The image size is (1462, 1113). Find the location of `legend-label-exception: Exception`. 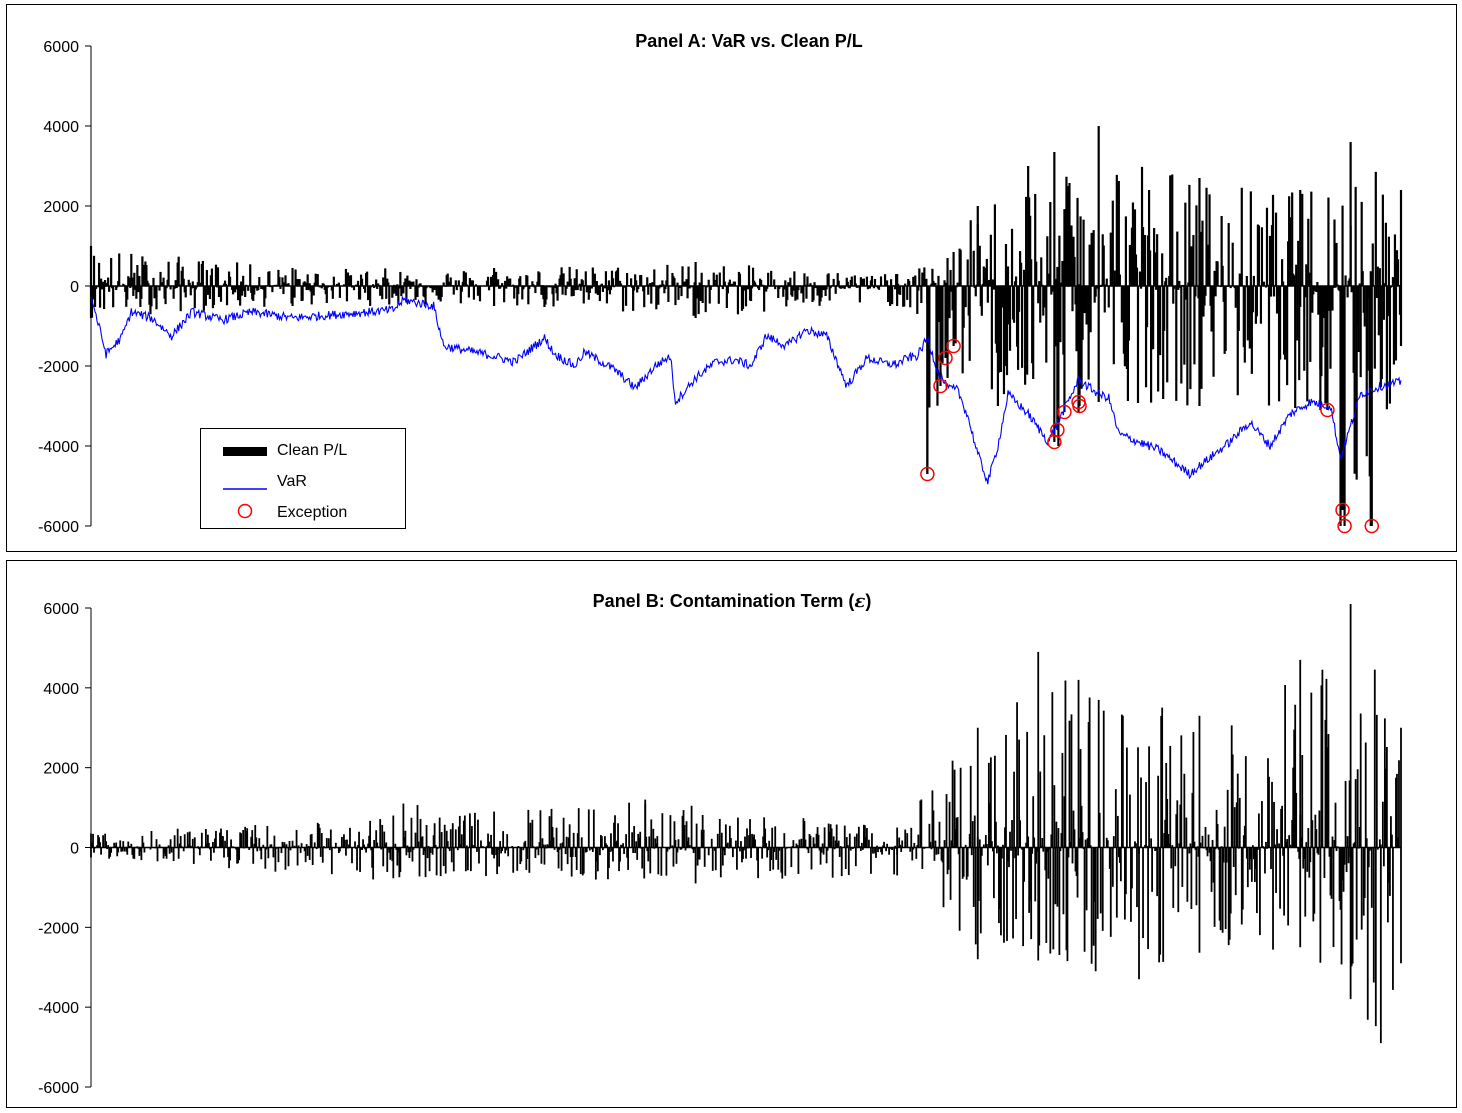

legend-label-exception: Exception is located at coordinates (312, 512).